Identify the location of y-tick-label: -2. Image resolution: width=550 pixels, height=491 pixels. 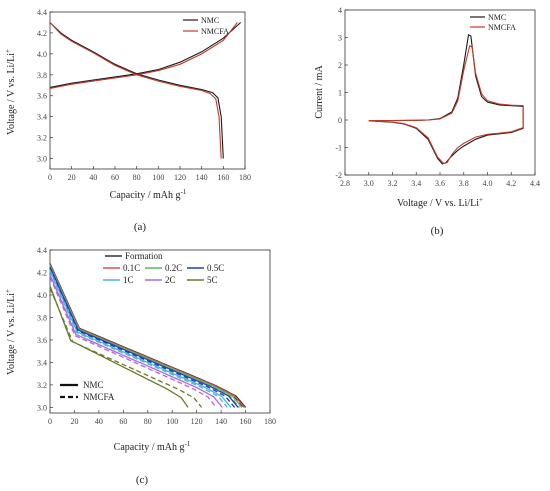
(338, 175).